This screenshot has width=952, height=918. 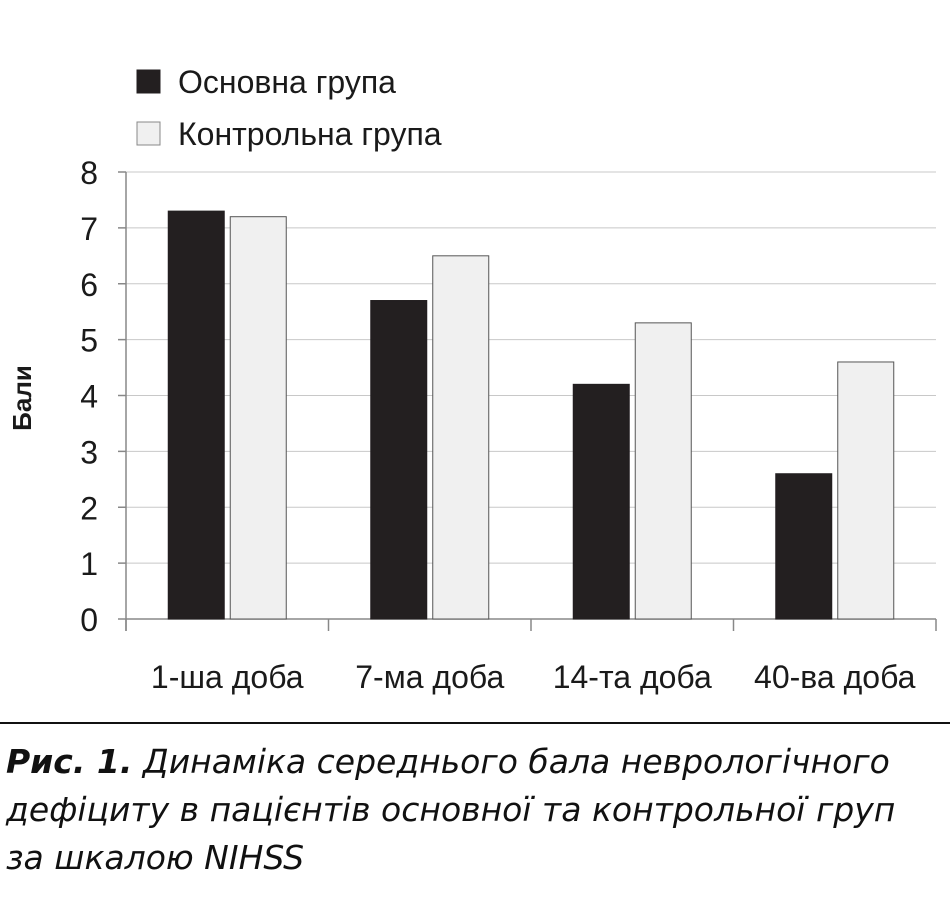 I want to click on y-tick-label: 6, so click(x=89, y=285).